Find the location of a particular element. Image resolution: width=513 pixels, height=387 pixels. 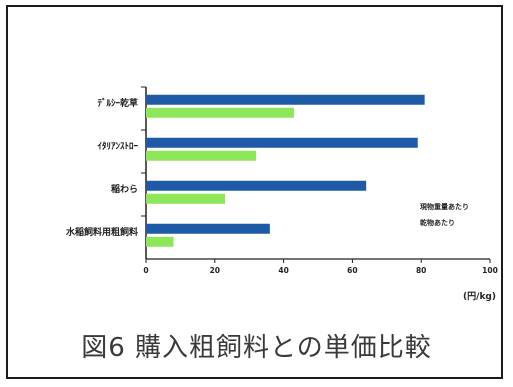

x-tick-label: 100 is located at coordinates (490, 270).